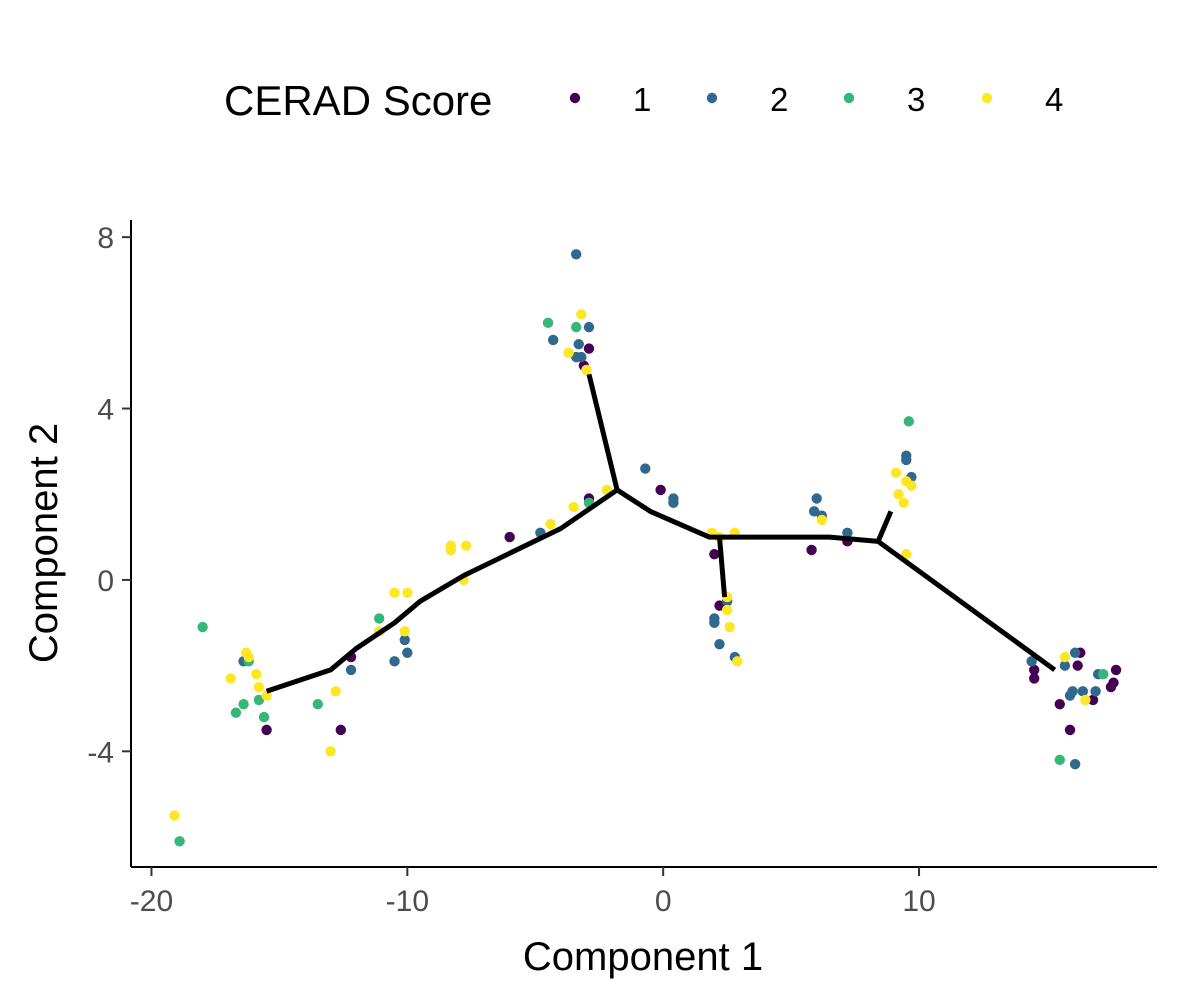  I want to click on x-tick-label: 10, so click(918, 901).